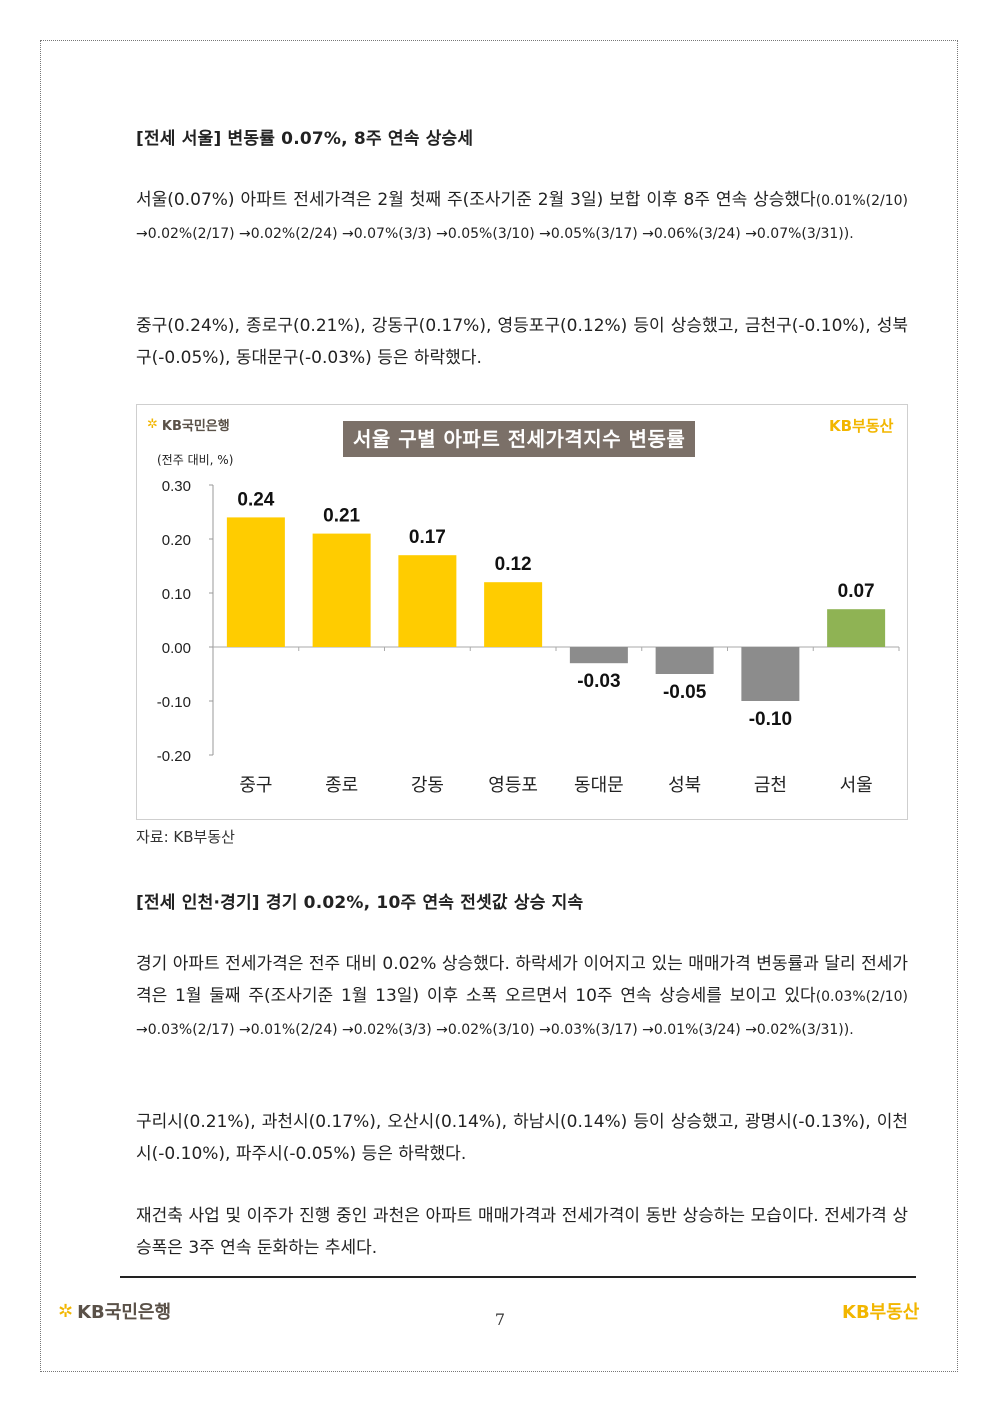  I want to click on chart-bank-logo: ✲ KB국민은행, so click(188, 424).